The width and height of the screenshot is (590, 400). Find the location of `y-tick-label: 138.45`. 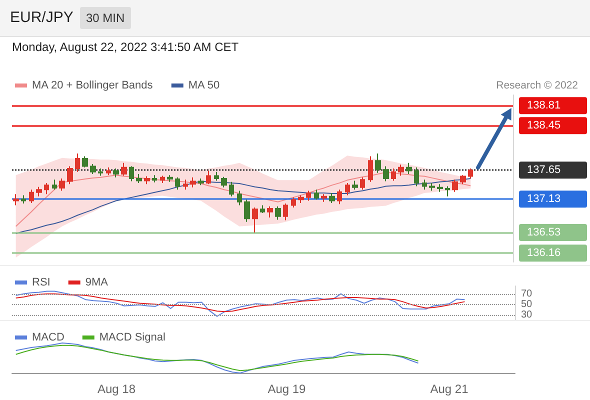

y-tick-label: 138.45 is located at coordinates (544, 126).